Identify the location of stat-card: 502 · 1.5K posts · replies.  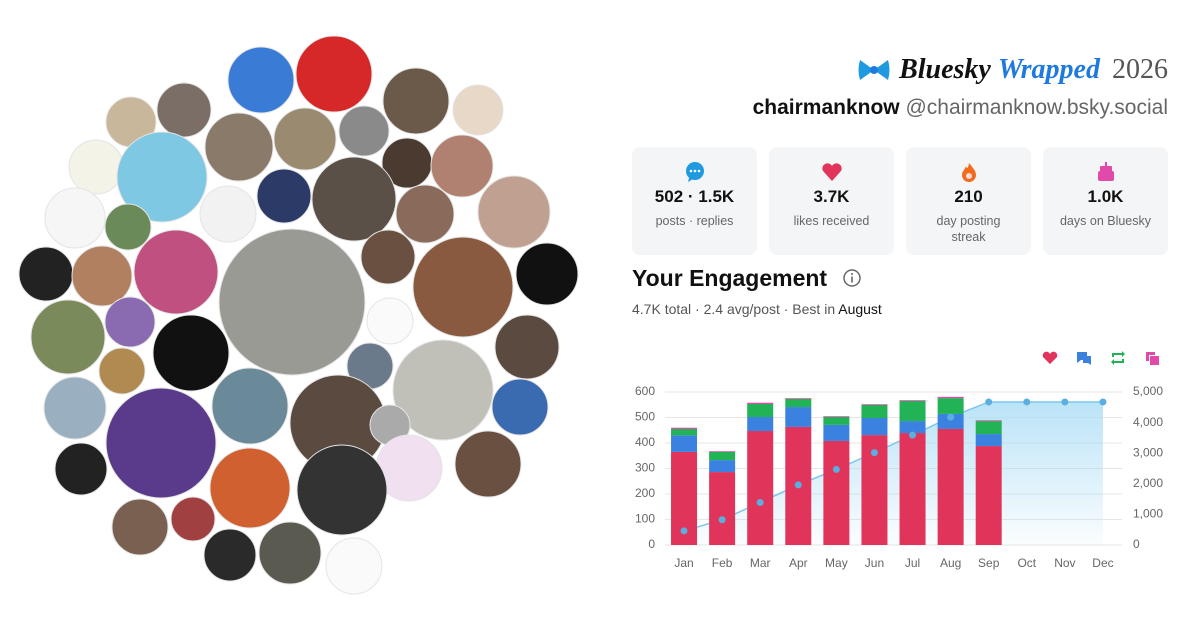
(694, 201).